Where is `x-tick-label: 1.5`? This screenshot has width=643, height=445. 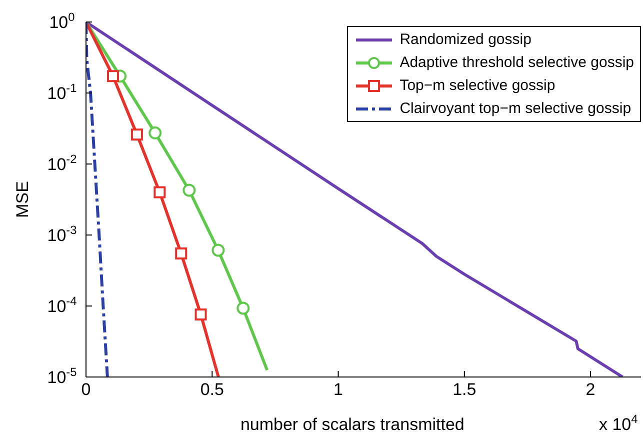 x-tick-label: 1.5 is located at coordinates (464, 389).